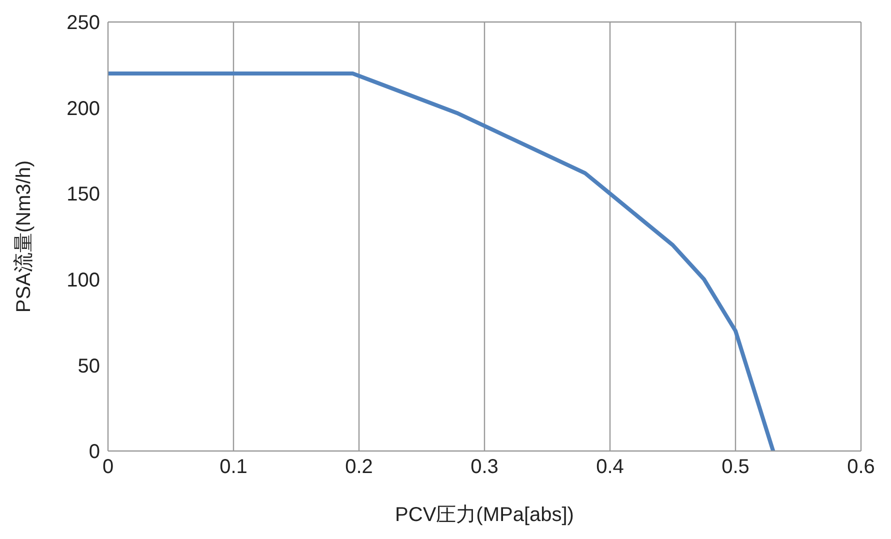 This screenshot has height=539, width=891. Describe the element at coordinates (108, 467) in the screenshot. I see `x-tick-label: 0` at that location.